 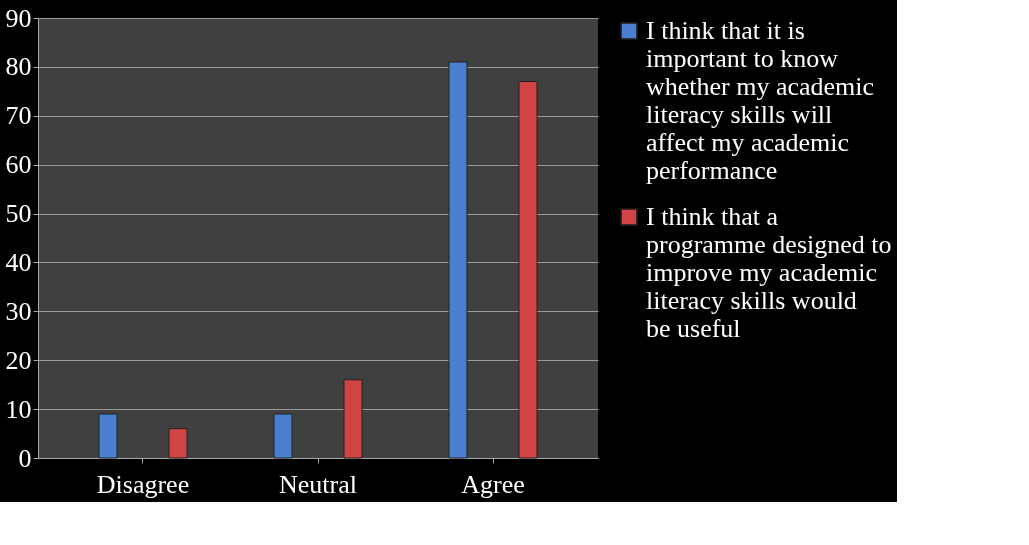 What do you see at coordinates (18, 18) in the screenshot?
I see `y-tick-label: 90` at bounding box center [18, 18].